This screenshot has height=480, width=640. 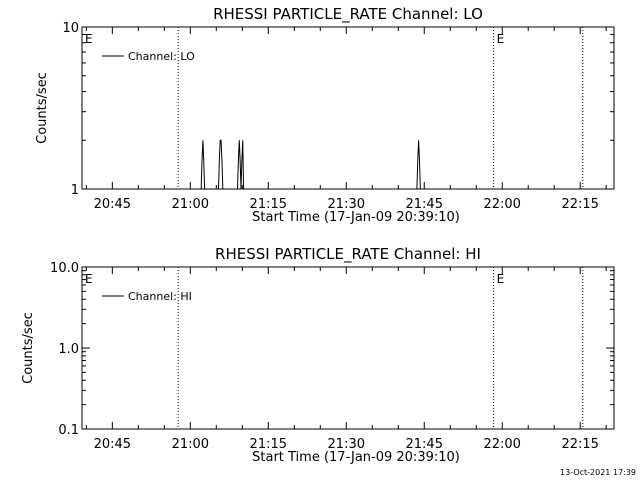 What do you see at coordinates (42, 108) in the screenshot?
I see `chart-1-y-label: Counts/sec` at bounding box center [42, 108].